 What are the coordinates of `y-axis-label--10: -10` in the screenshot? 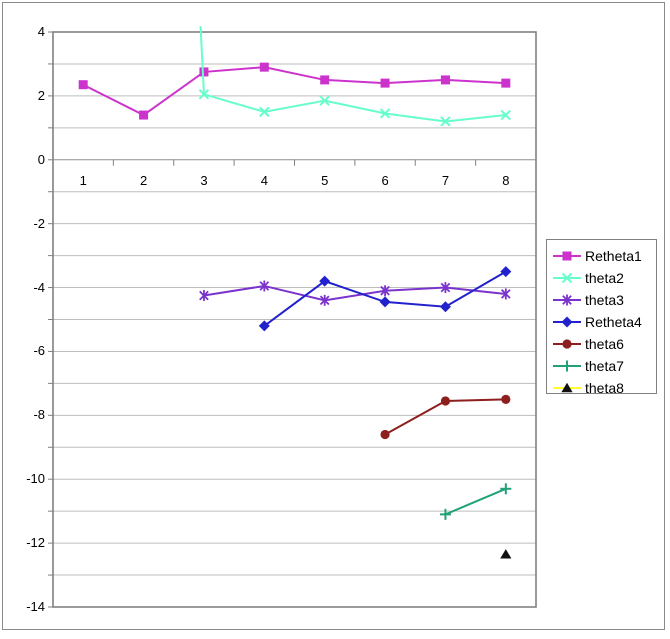 It's located at (35, 479).